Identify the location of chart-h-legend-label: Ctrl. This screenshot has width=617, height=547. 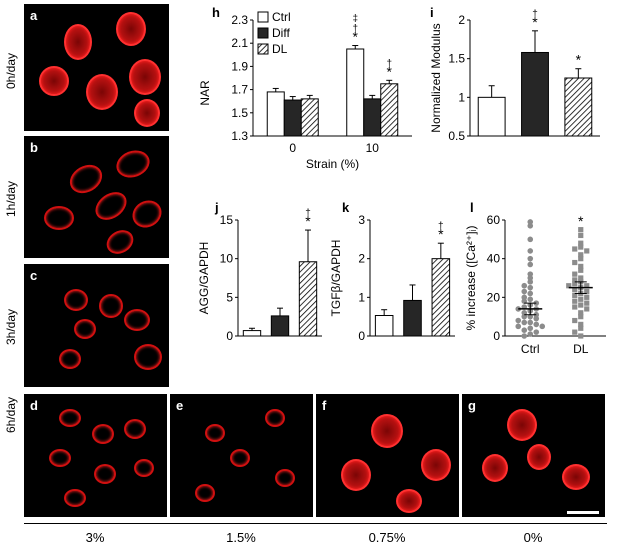
(281, 17).